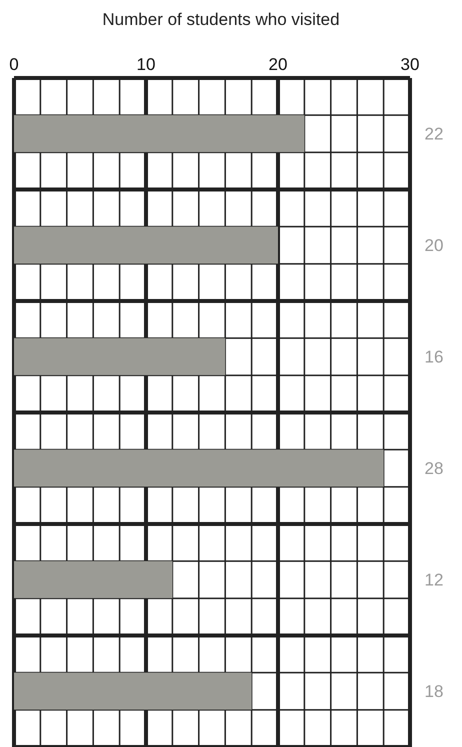  Describe the element at coordinates (434, 468) in the screenshot. I see `data-label: 28` at that location.